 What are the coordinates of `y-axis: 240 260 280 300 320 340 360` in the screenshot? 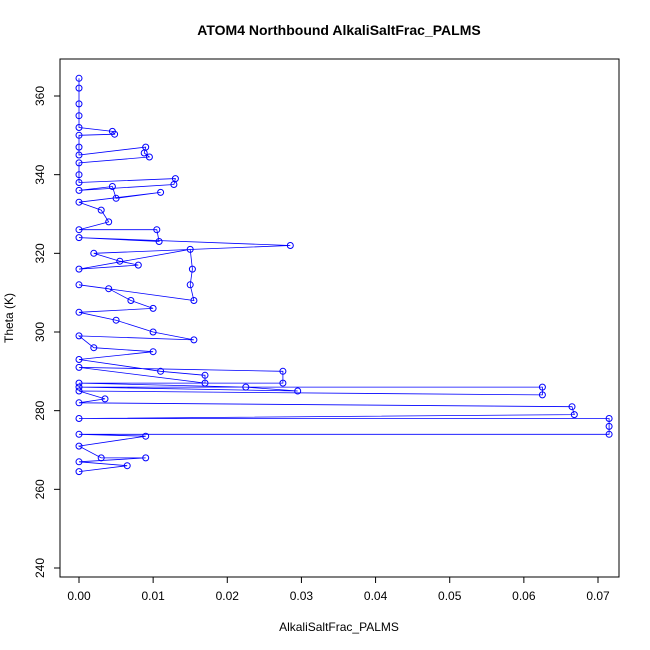 It's located at (47, 332).